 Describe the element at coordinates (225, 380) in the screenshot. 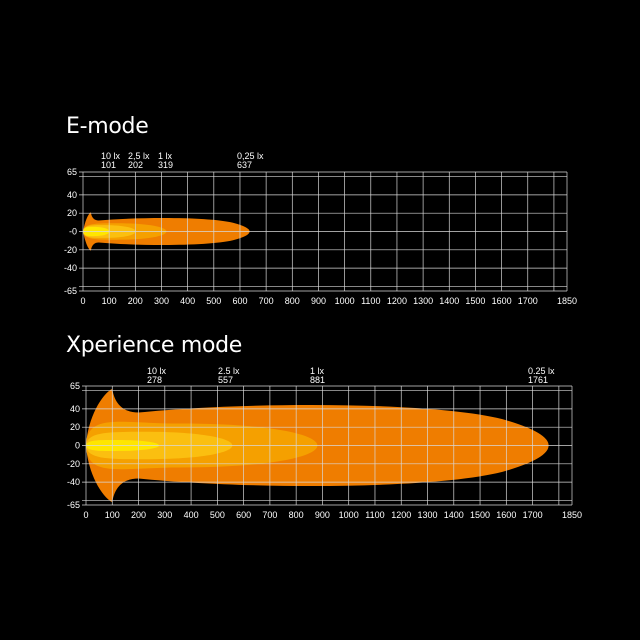

I see `isolux-reach: 557` at that location.